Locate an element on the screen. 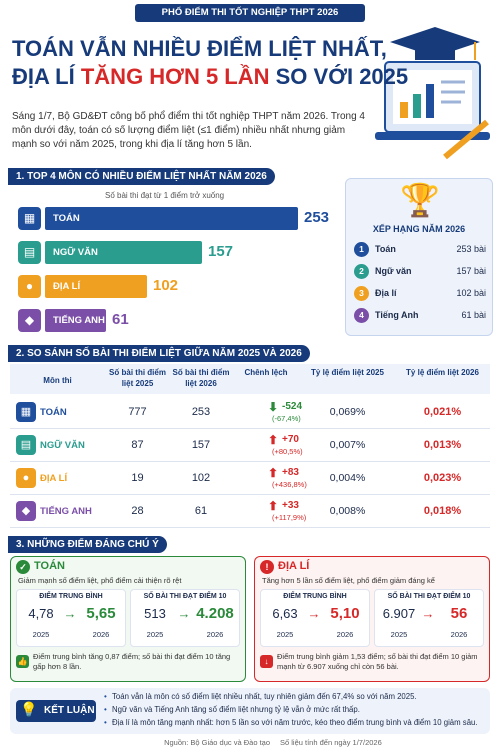  bar-value: 253 is located at coordinates (317, 217).